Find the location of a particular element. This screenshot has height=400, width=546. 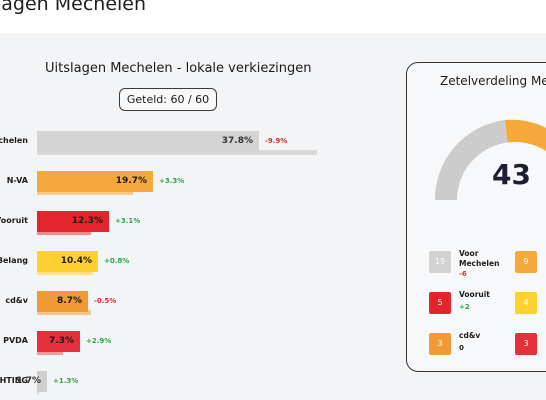

total-seats: 43 is located at coordinates (511, 174).